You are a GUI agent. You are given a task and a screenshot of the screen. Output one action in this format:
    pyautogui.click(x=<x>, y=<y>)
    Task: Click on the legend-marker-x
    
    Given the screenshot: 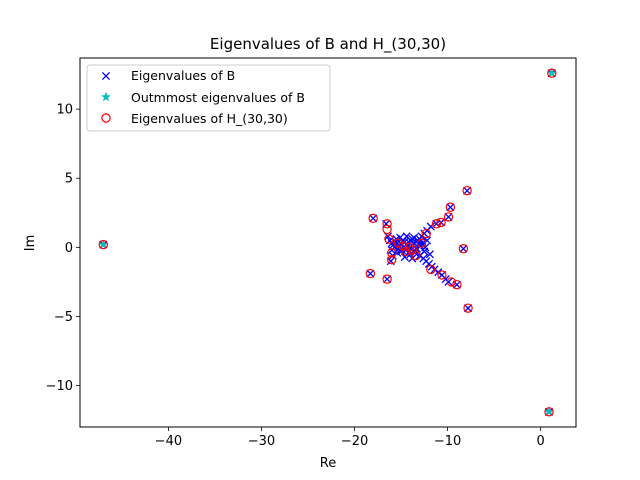 What is the action you would take?
    pyautogui.click(x=106, y=76)
    